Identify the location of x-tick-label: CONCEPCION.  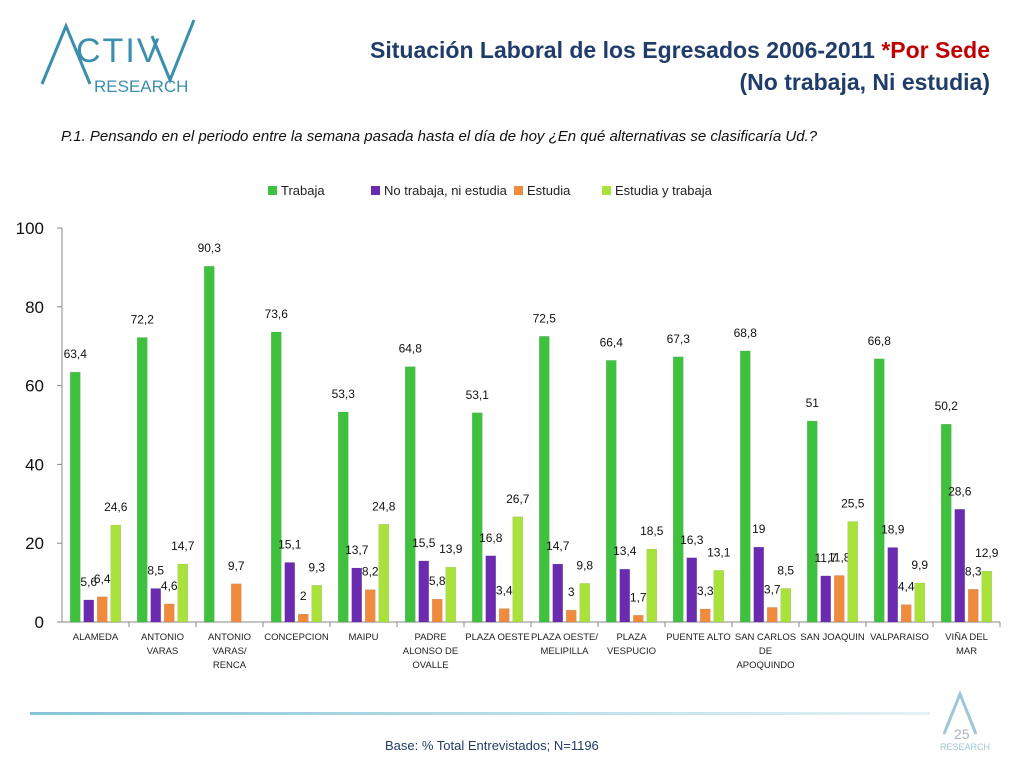
(296, 637).